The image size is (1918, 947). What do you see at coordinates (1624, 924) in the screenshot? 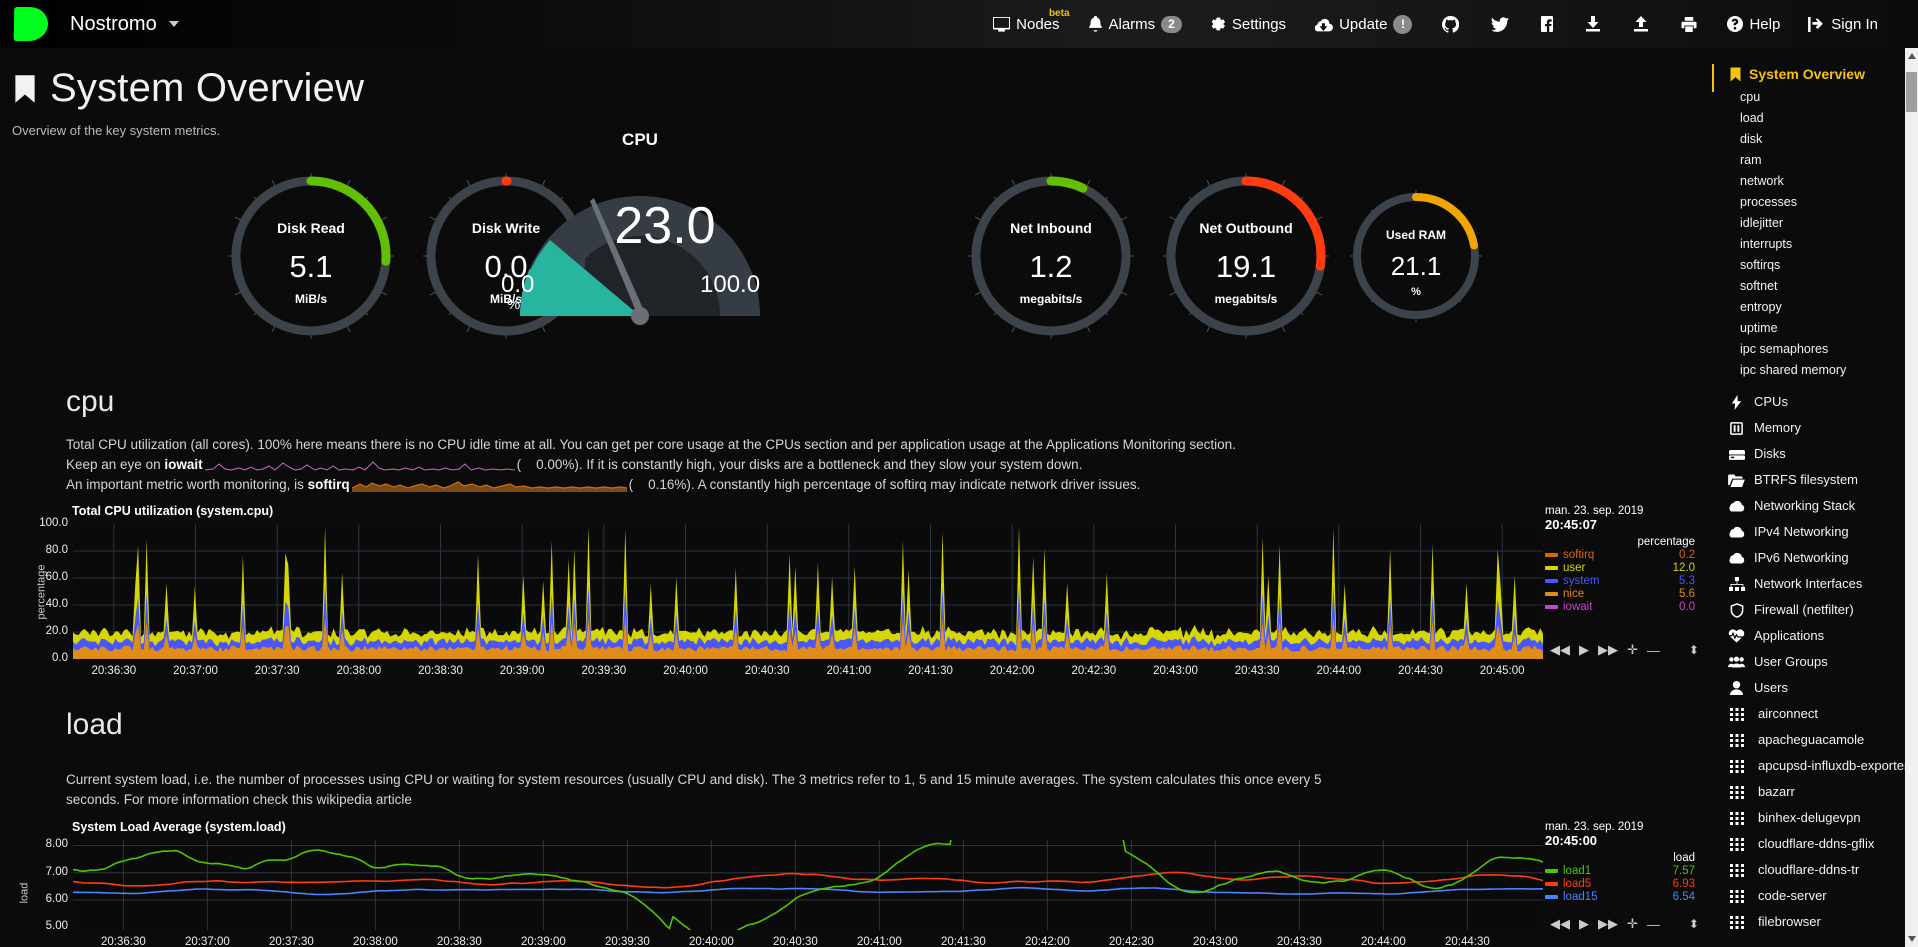
I see `load-chart-controls: ◀◀ ▶ ▶▶ ✛ — ⬍` at bounding box center [1624, 924].